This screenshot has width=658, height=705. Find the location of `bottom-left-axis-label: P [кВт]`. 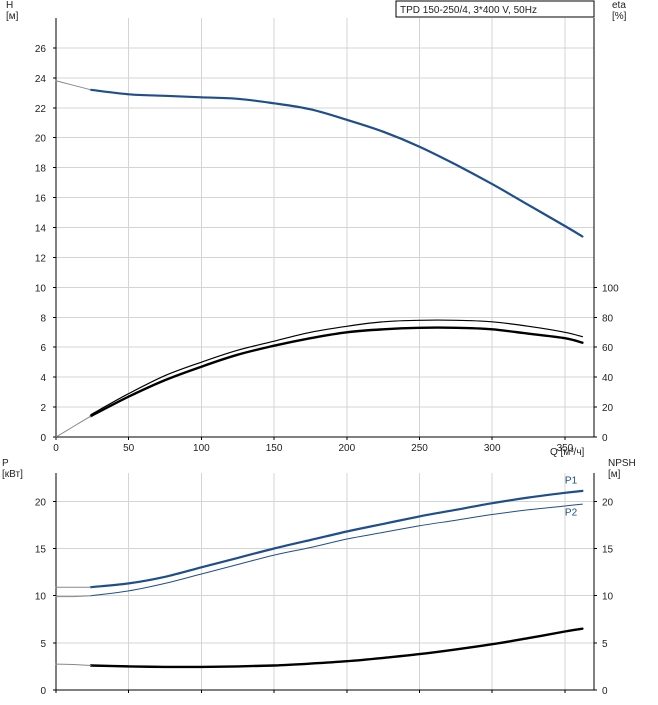

bottom-left-axis-label: P [кВт] is located at coordinates (12, 469).